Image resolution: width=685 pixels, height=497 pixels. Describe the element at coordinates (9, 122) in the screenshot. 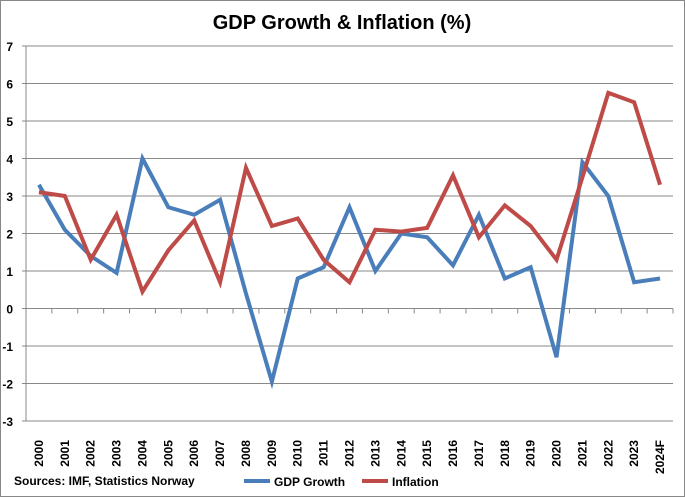

I see `y-tick-label: 5` at that location.